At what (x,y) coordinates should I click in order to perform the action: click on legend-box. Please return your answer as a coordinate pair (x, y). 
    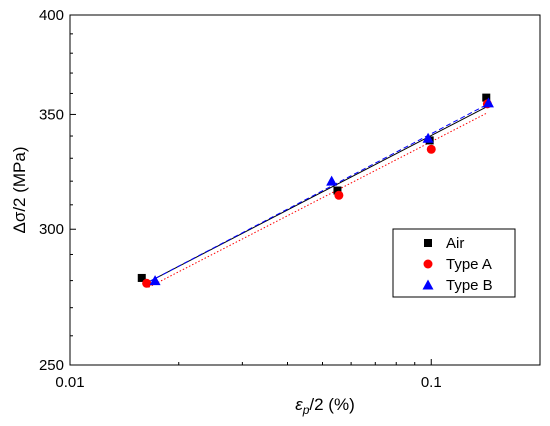
    Looking at the image, I should click on (454, 263).